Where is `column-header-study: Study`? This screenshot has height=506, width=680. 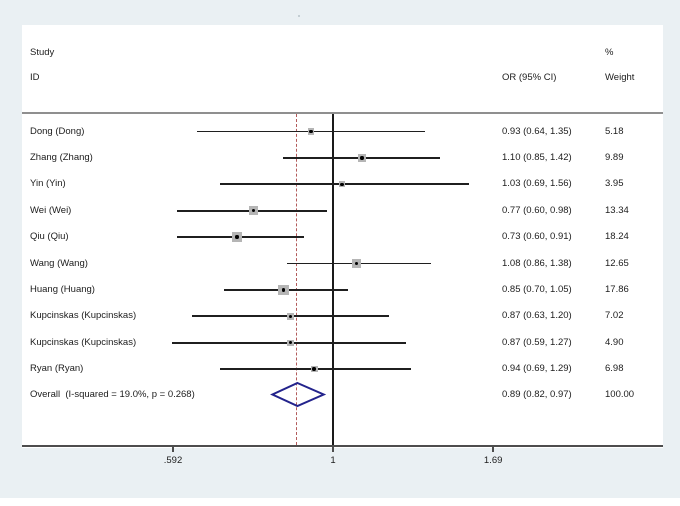 column-header-study: Study is located at coordinates (42, 52).